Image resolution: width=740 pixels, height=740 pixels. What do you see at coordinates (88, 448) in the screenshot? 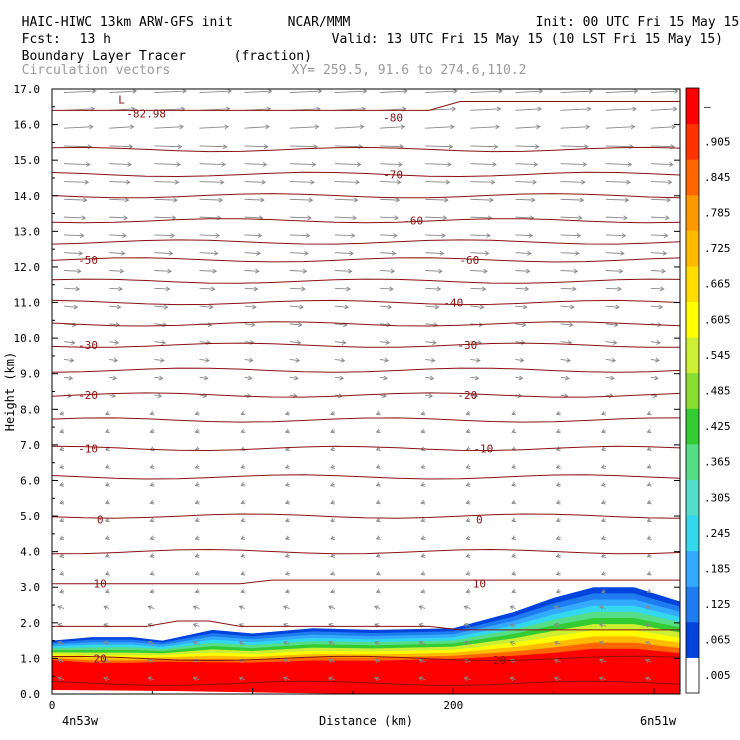
I see `contour-label: -10` at bounding box center [88, 448].